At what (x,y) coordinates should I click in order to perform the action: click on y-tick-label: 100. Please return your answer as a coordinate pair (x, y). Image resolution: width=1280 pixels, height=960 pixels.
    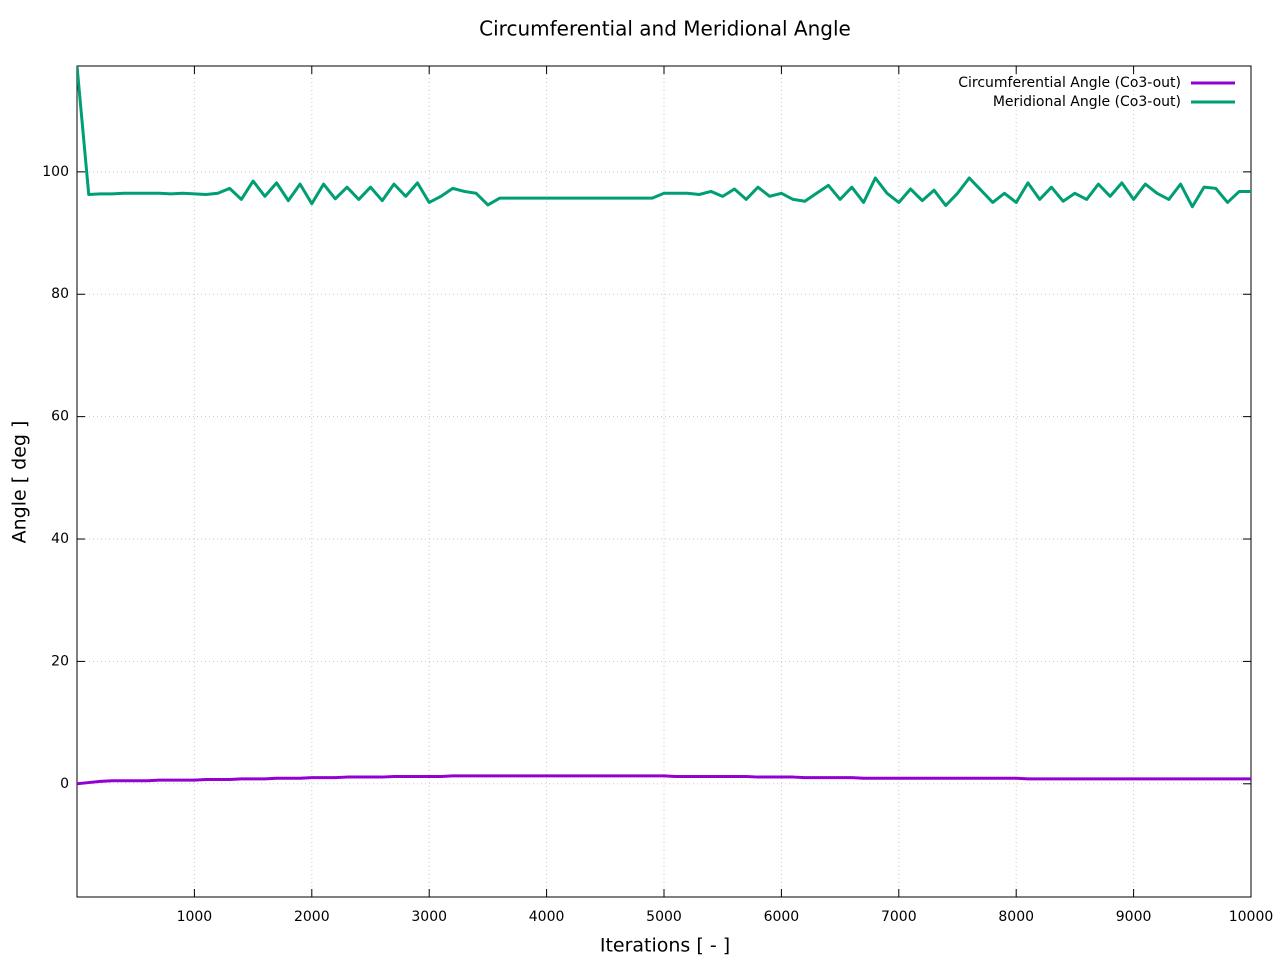
    Looking at the image, I should click on (55, 172).